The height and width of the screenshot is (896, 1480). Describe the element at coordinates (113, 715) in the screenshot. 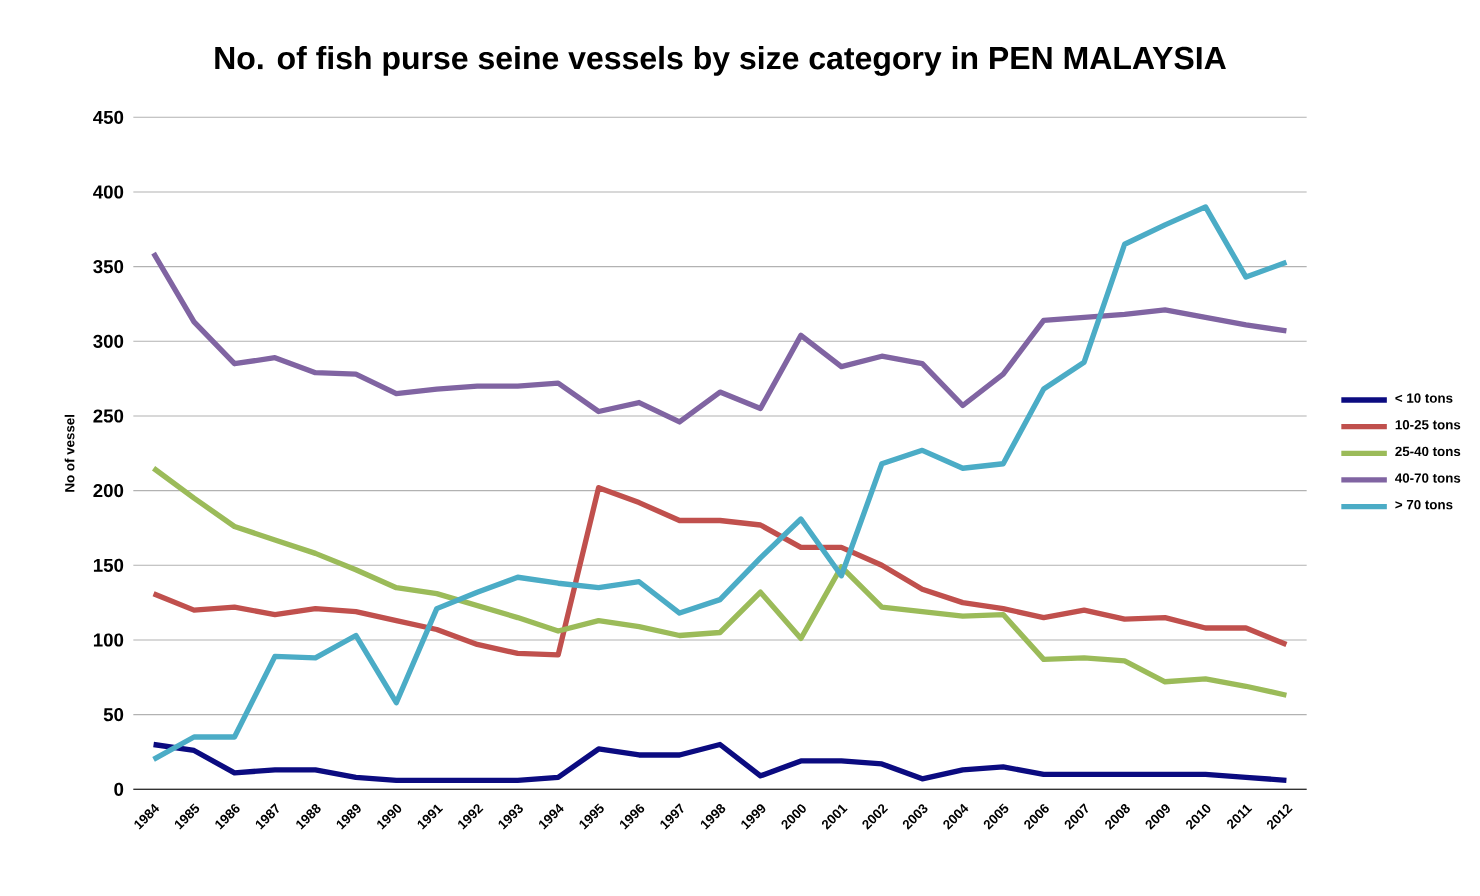

I see `y-tick-label: 50` at that location.